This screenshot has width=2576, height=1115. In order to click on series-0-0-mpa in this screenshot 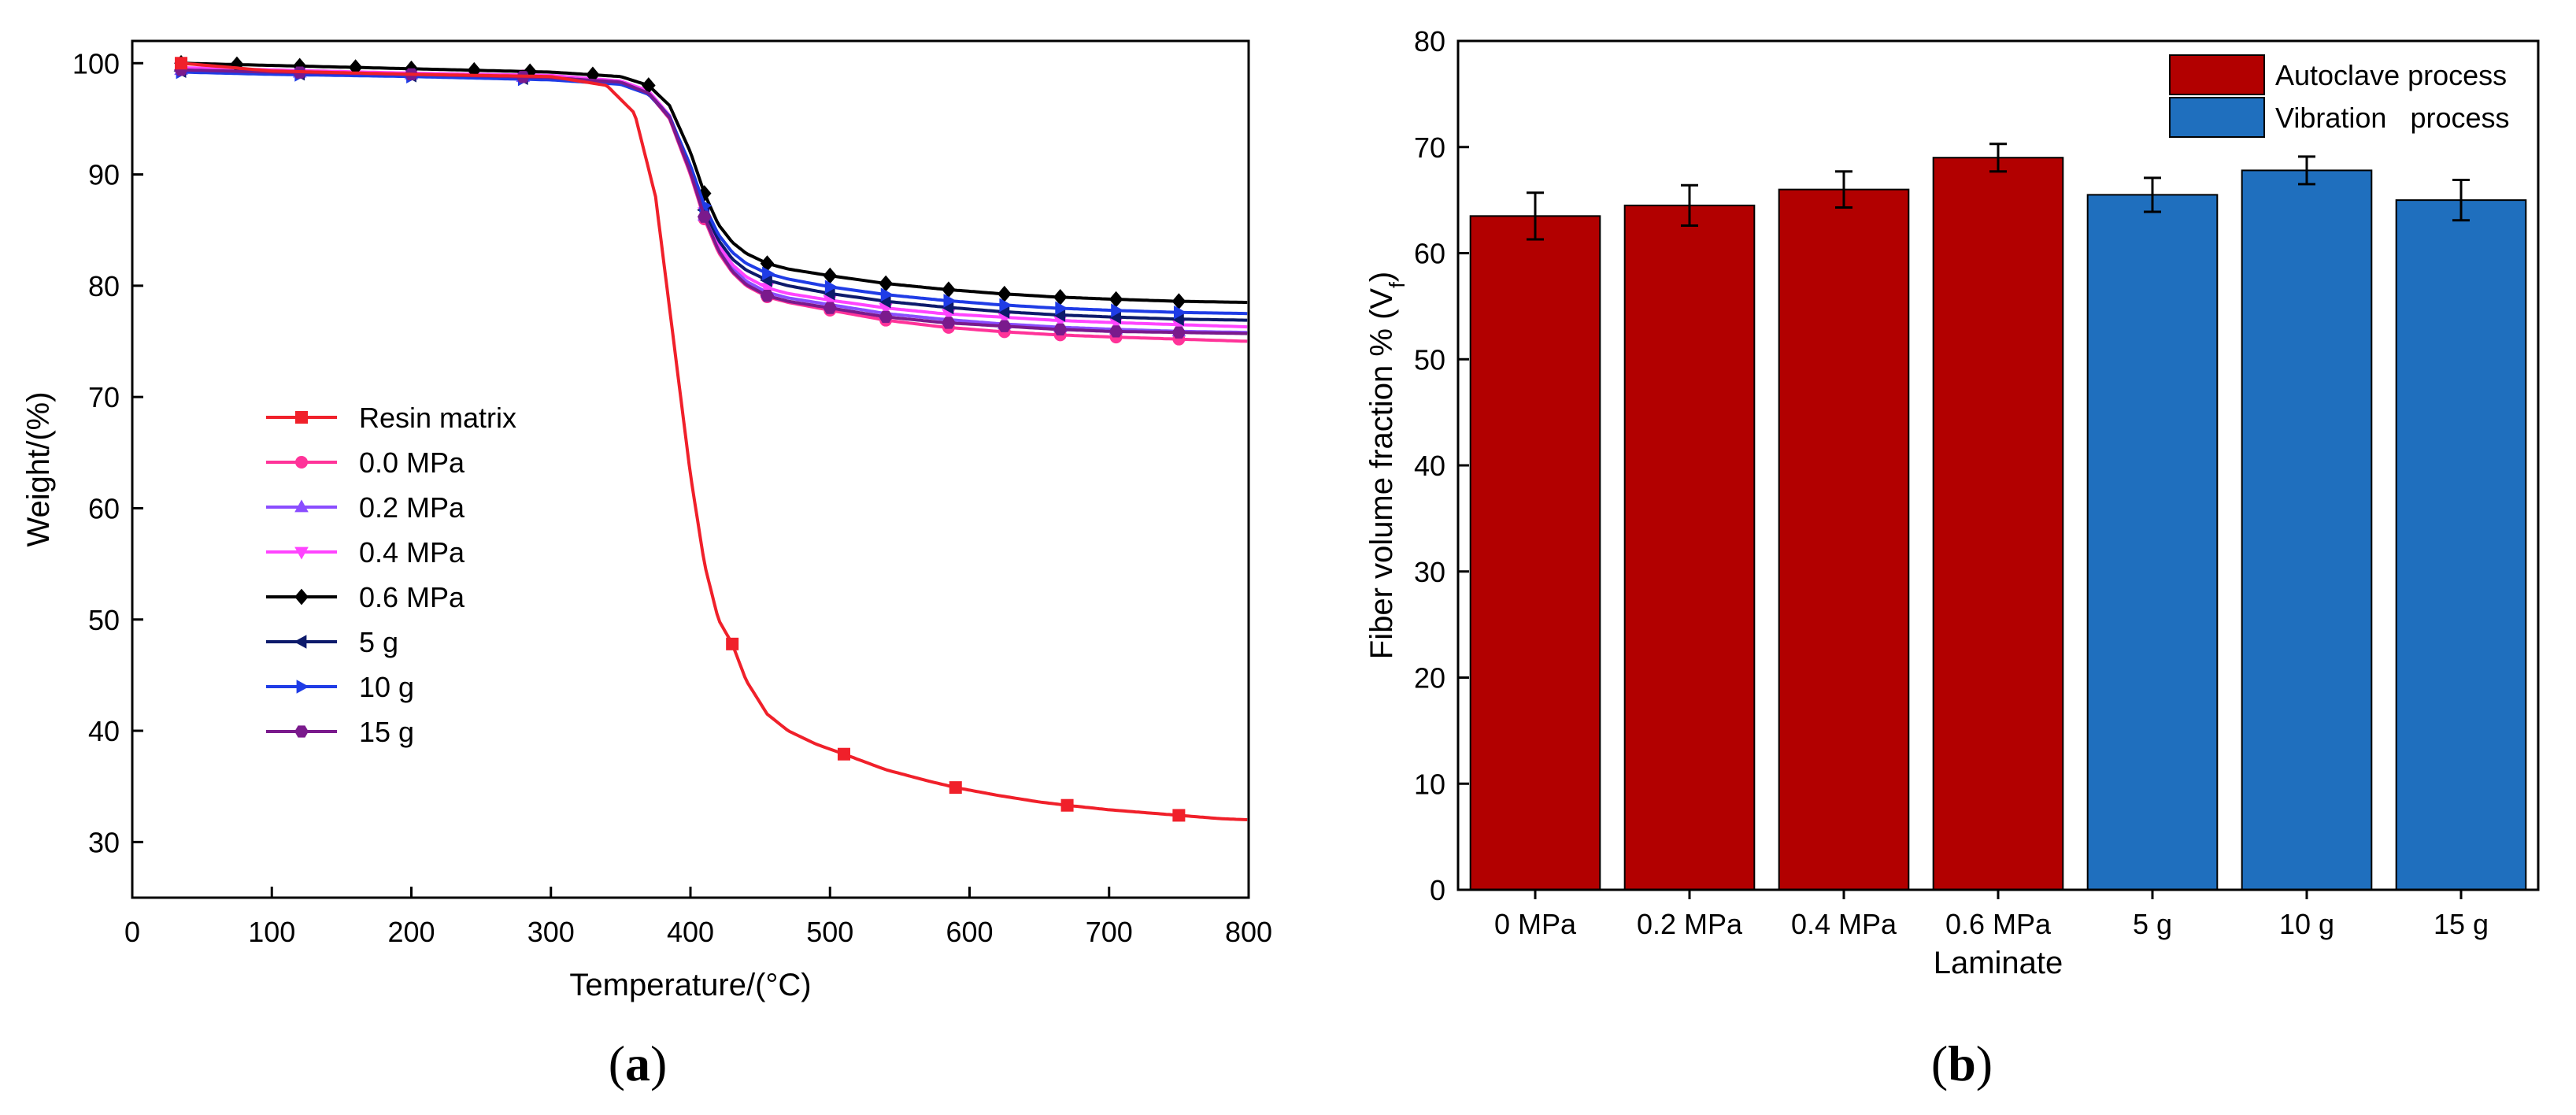, I will do `click(711, 204)`.